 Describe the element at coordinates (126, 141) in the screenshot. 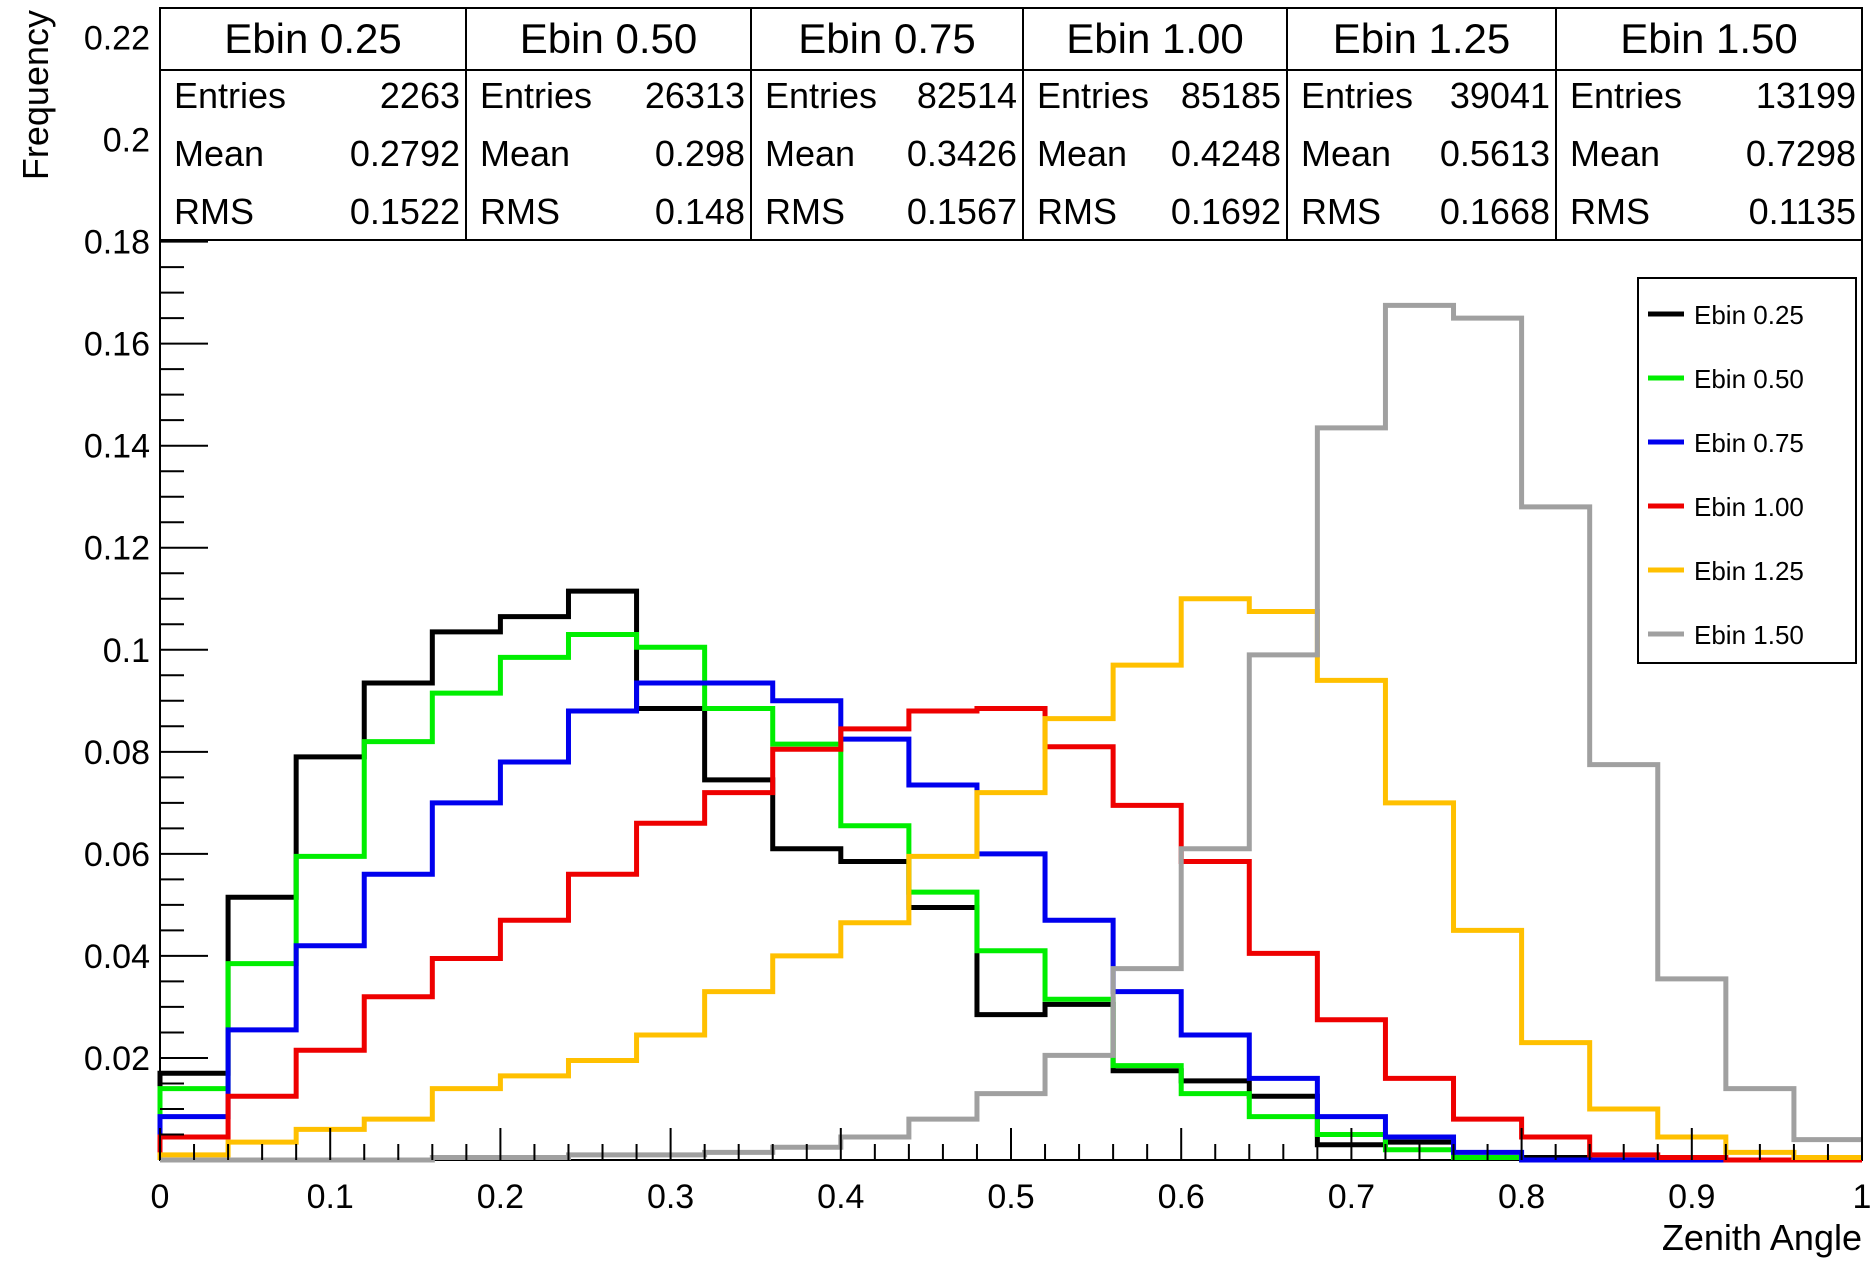

I see `y-tick-label: 0.2` at that location.